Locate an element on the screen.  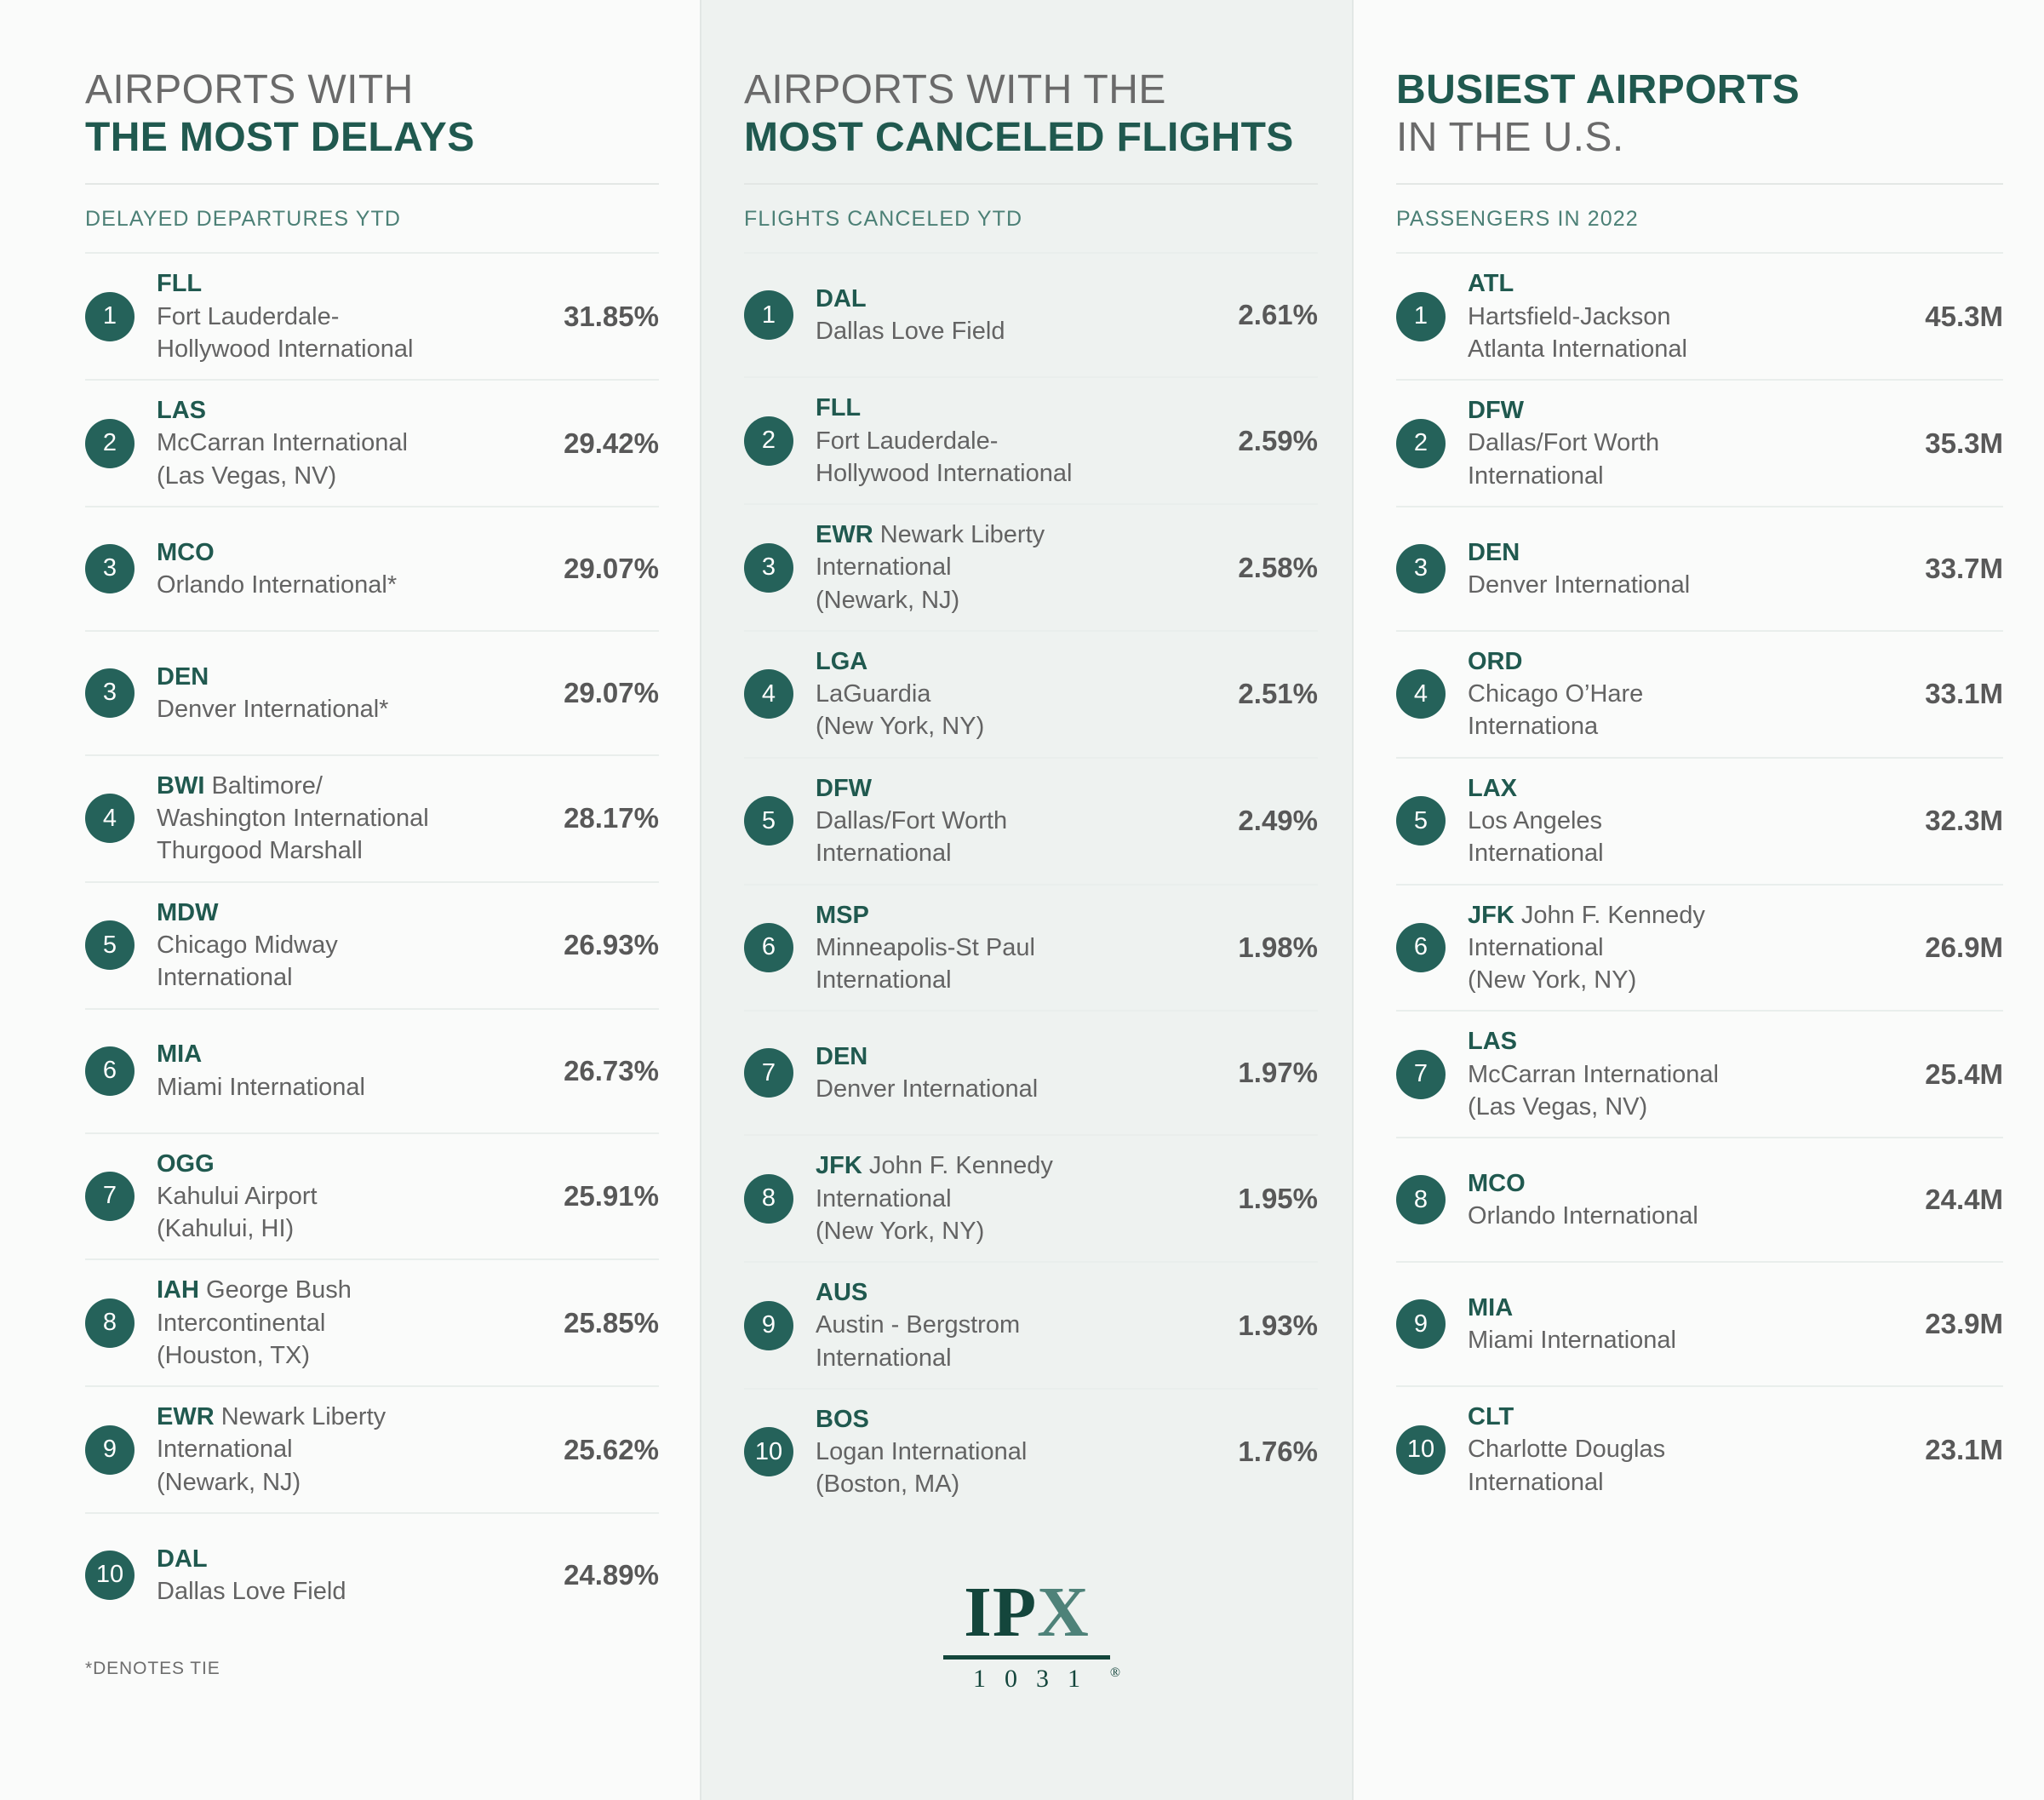
metric-value: 2.51% is located at coordinates (1278, 694).